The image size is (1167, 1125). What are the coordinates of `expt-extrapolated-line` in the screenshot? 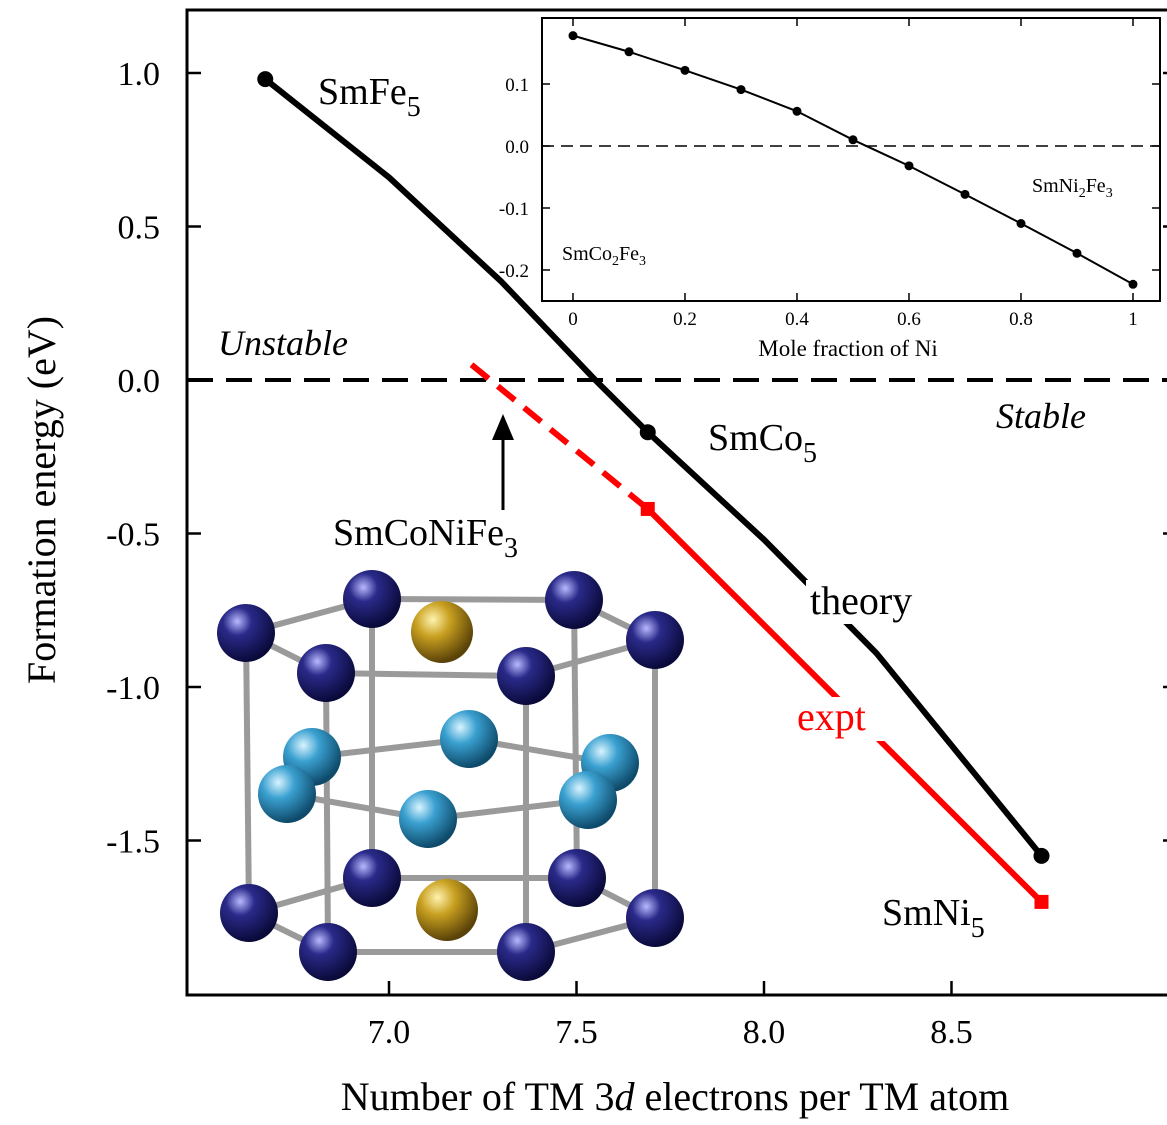 It's located at (559, 437).